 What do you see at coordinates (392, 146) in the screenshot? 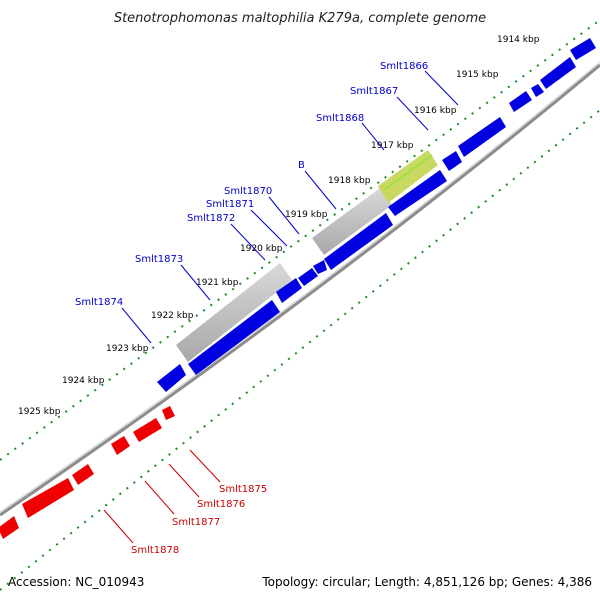
I see `kbp-label: 1917 kbp` at bounding box center [392, 146].